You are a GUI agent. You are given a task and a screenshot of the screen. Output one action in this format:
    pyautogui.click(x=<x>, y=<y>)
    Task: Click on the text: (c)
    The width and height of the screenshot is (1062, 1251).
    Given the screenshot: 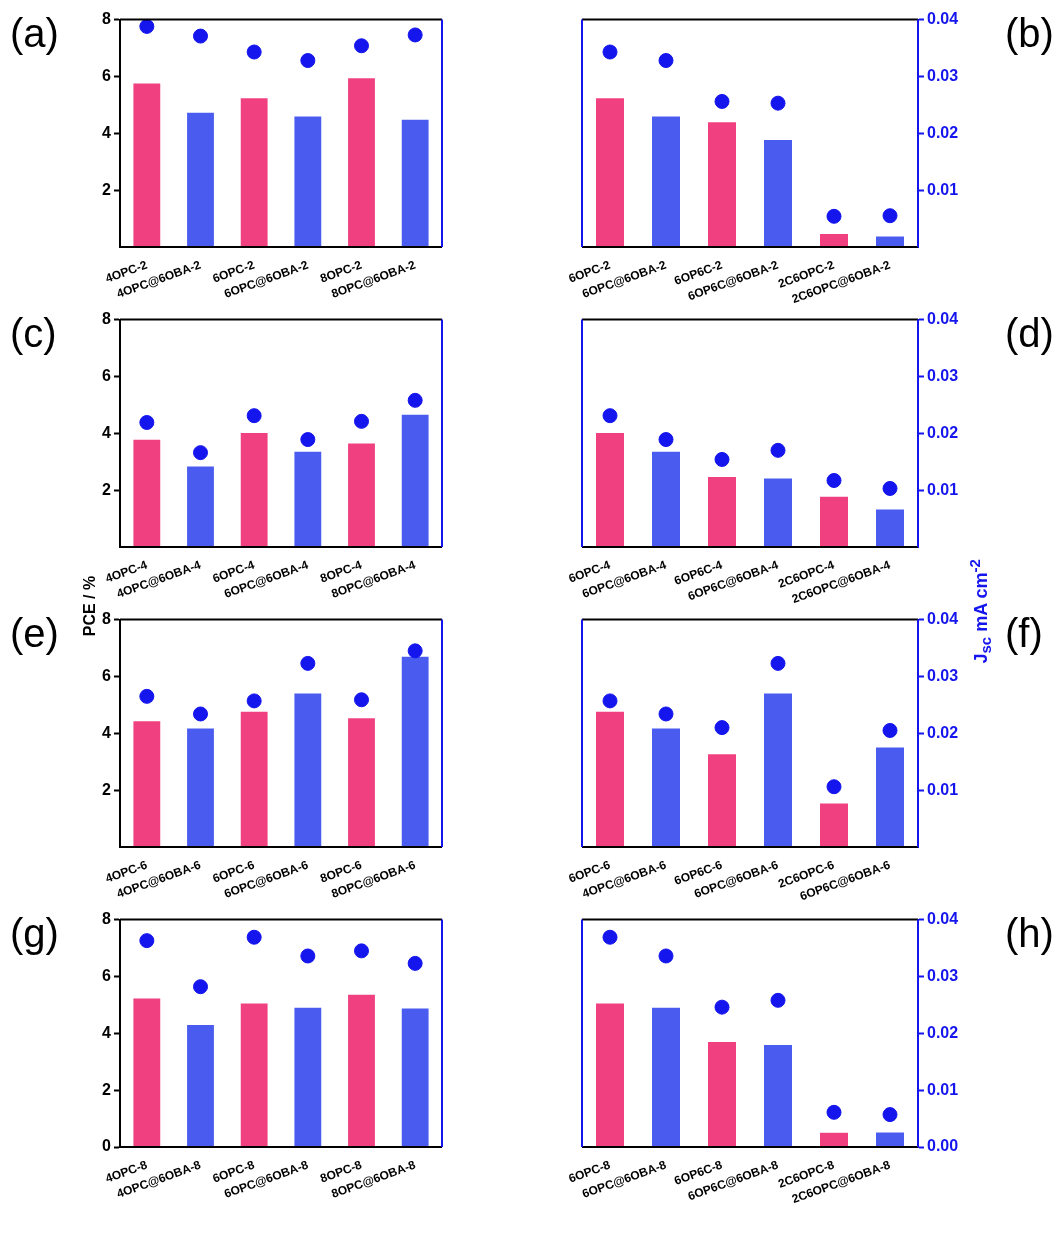 What is the action you would take?
    pyautogui.click(x=33, y=333)
    